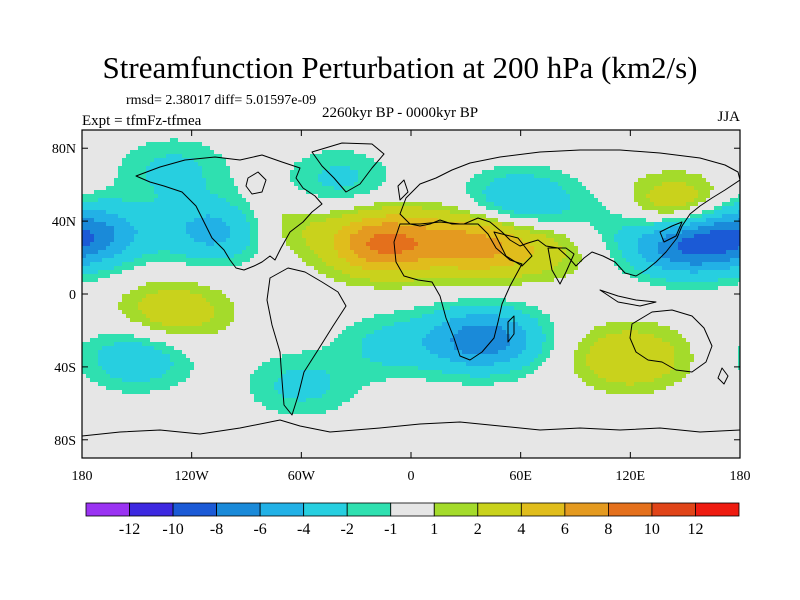 This screenshot has width=800, height=600. I want to click on rmsd-diff-label: rmsd= 2.38017 diff= 5.01597e-09, so click(221, 100).